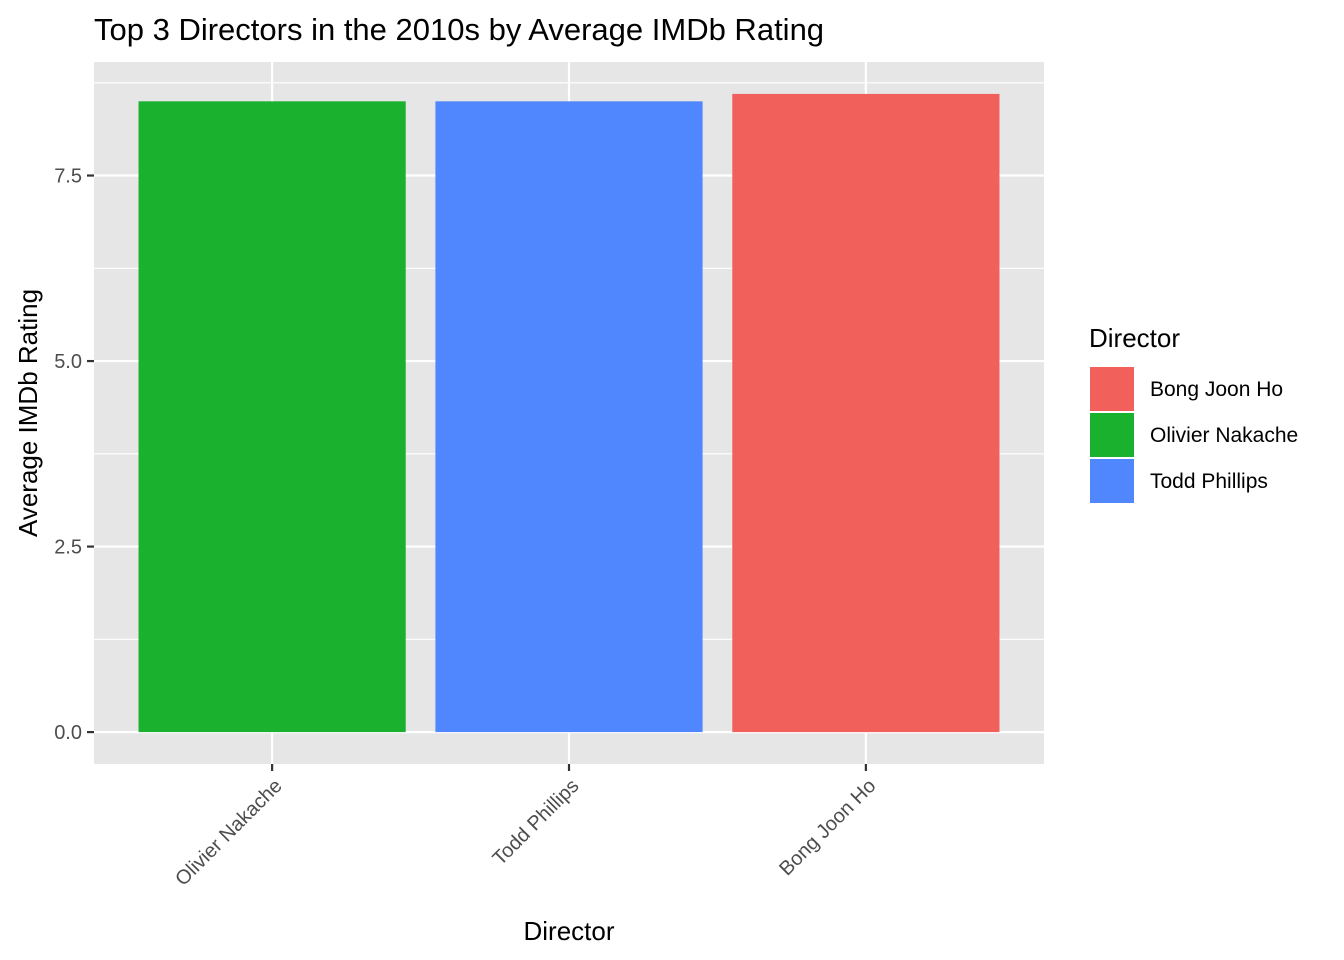  Describe the element at coordinates (68, 362) in the screenshot. I see `y-tick-label: 5.0` at that location.